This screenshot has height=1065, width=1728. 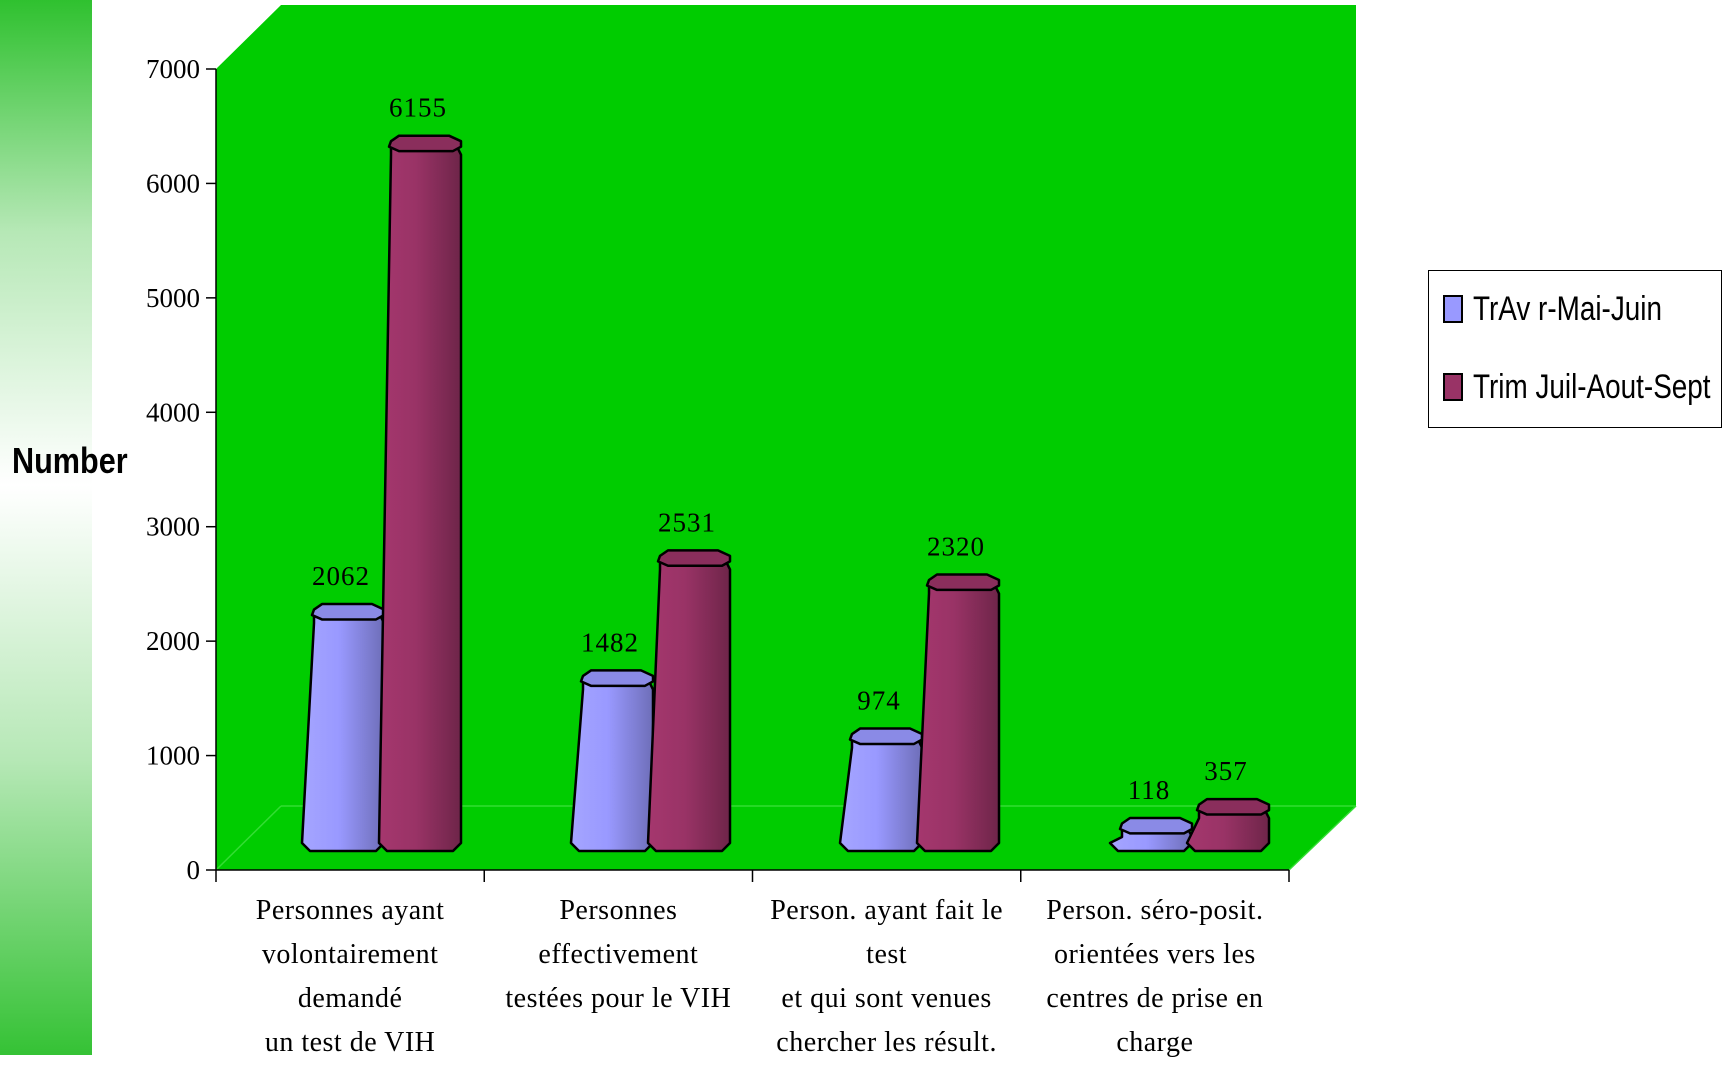 What do you see at coordinates (1155, 1042) in the screenshot?
I see `x-category-label-line: charge` at bounding box center [1155, 1042].